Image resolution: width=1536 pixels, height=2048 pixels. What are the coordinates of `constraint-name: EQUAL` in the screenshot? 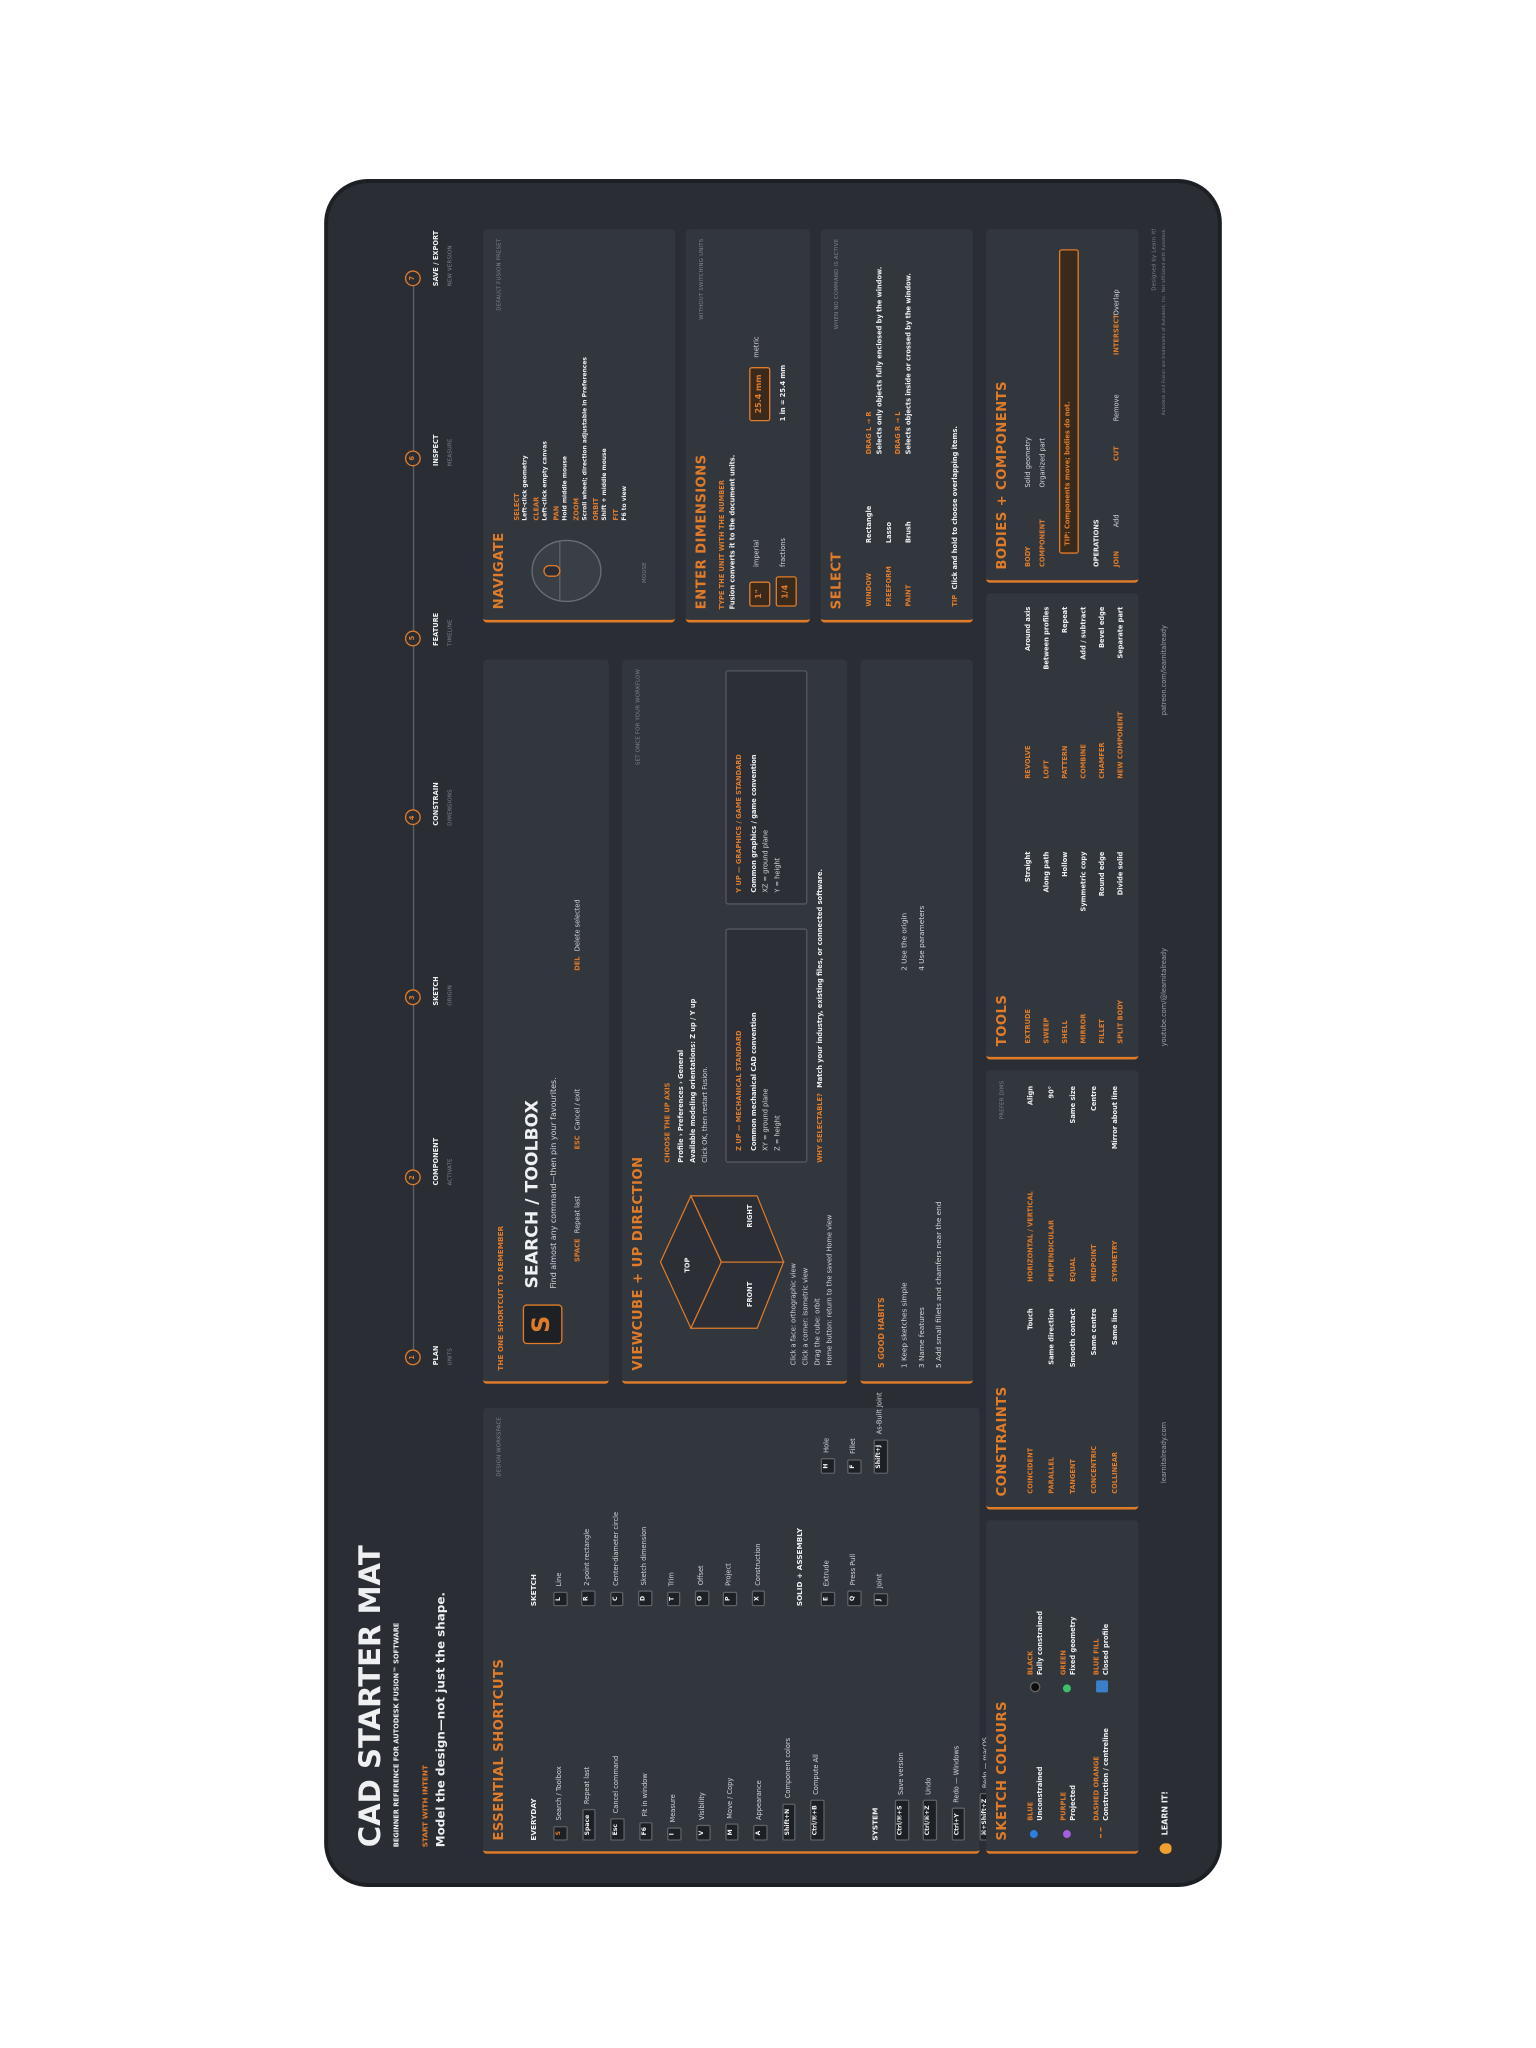 It's located at (1073, 1269).